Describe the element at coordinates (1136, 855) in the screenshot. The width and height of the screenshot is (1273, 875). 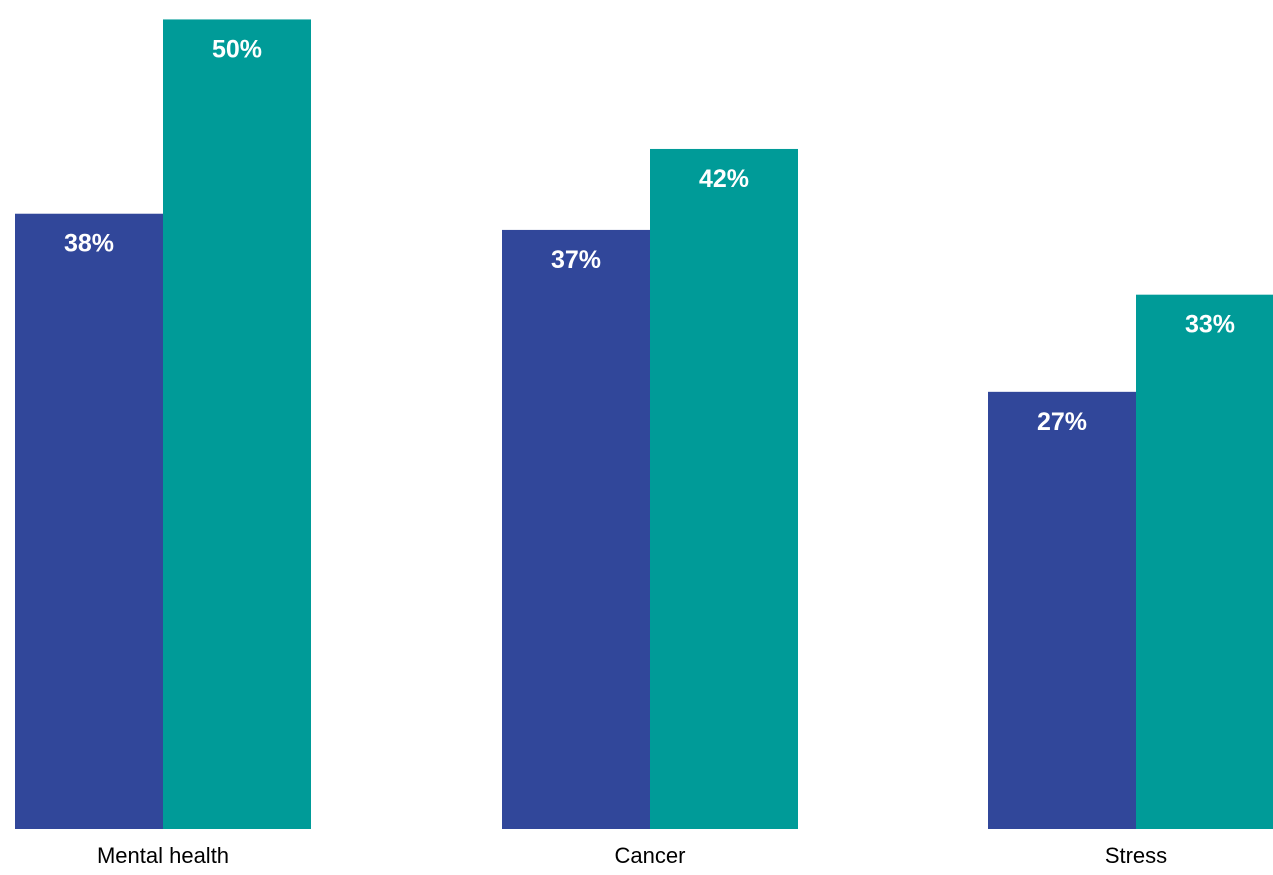
I see `category-label: Stress` at that location.